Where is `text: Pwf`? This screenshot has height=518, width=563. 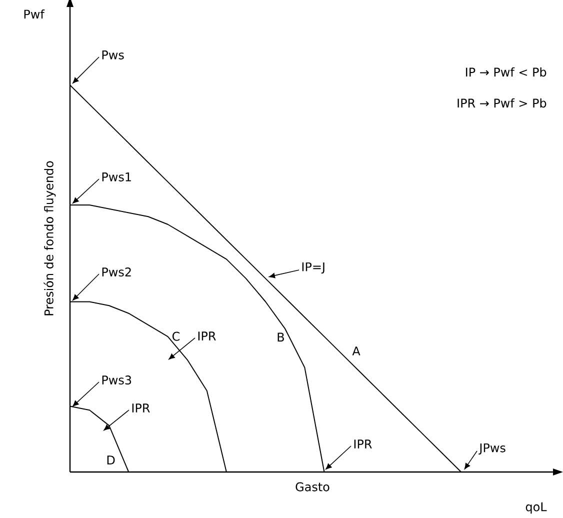 text: Pwf is located at coordinates (34, 14).